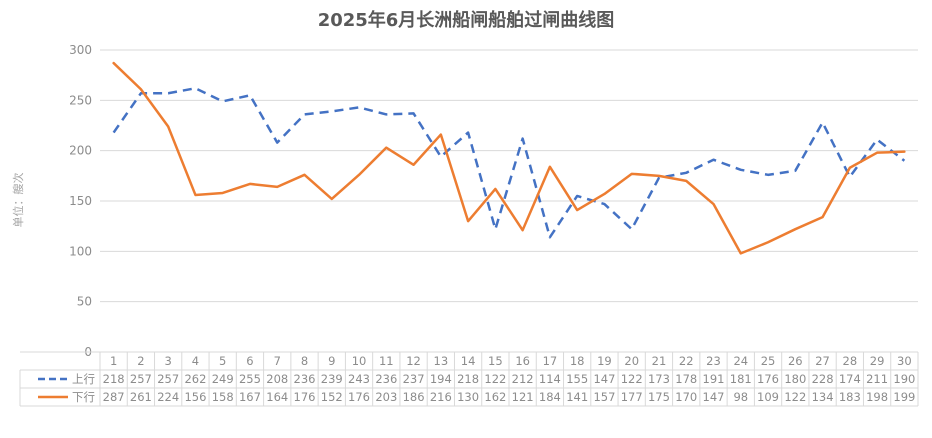 This screenshot has height=438, width=932. What do you see at coordinates (80, 251) in the screenshot?
I see `y-tick-label: 100` at bounding box center [80, 251].